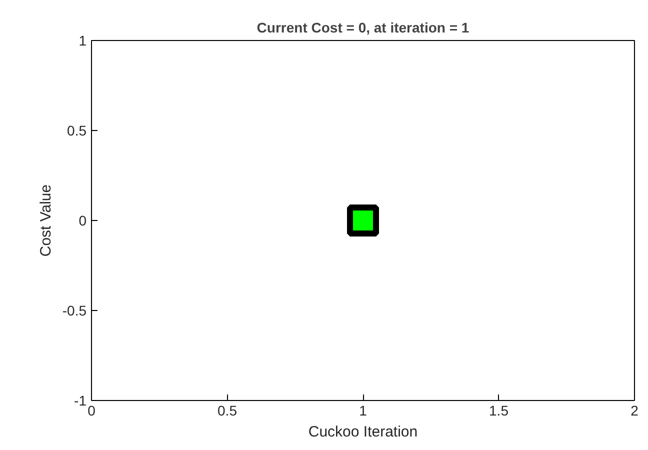 The width and height of the screenshot is (648, 450). What do you see at coordinates (80, 400) in the screenshot?
I see `y-tick-label: -1` at bounding box center [80, 400].